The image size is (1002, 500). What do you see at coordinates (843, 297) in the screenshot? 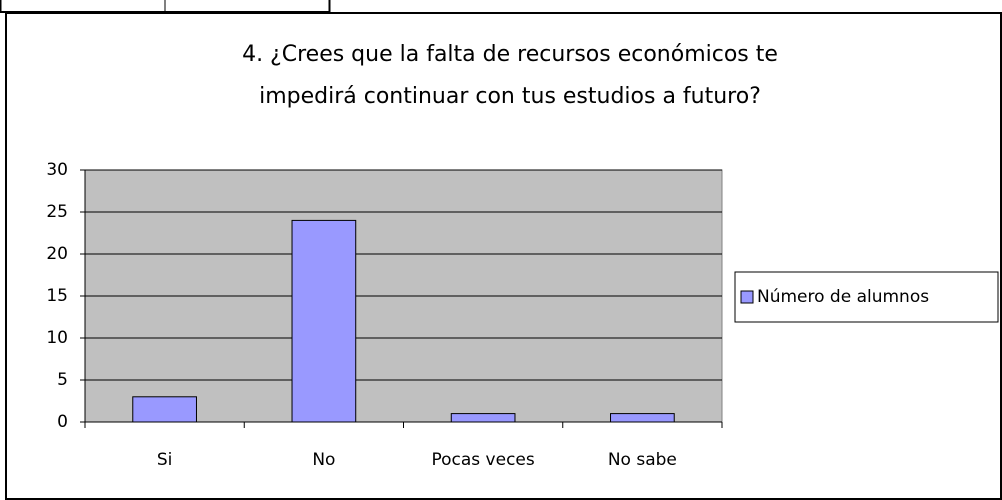
I see `legend-label: Número de alumnos` at bounding box center [843, 297].